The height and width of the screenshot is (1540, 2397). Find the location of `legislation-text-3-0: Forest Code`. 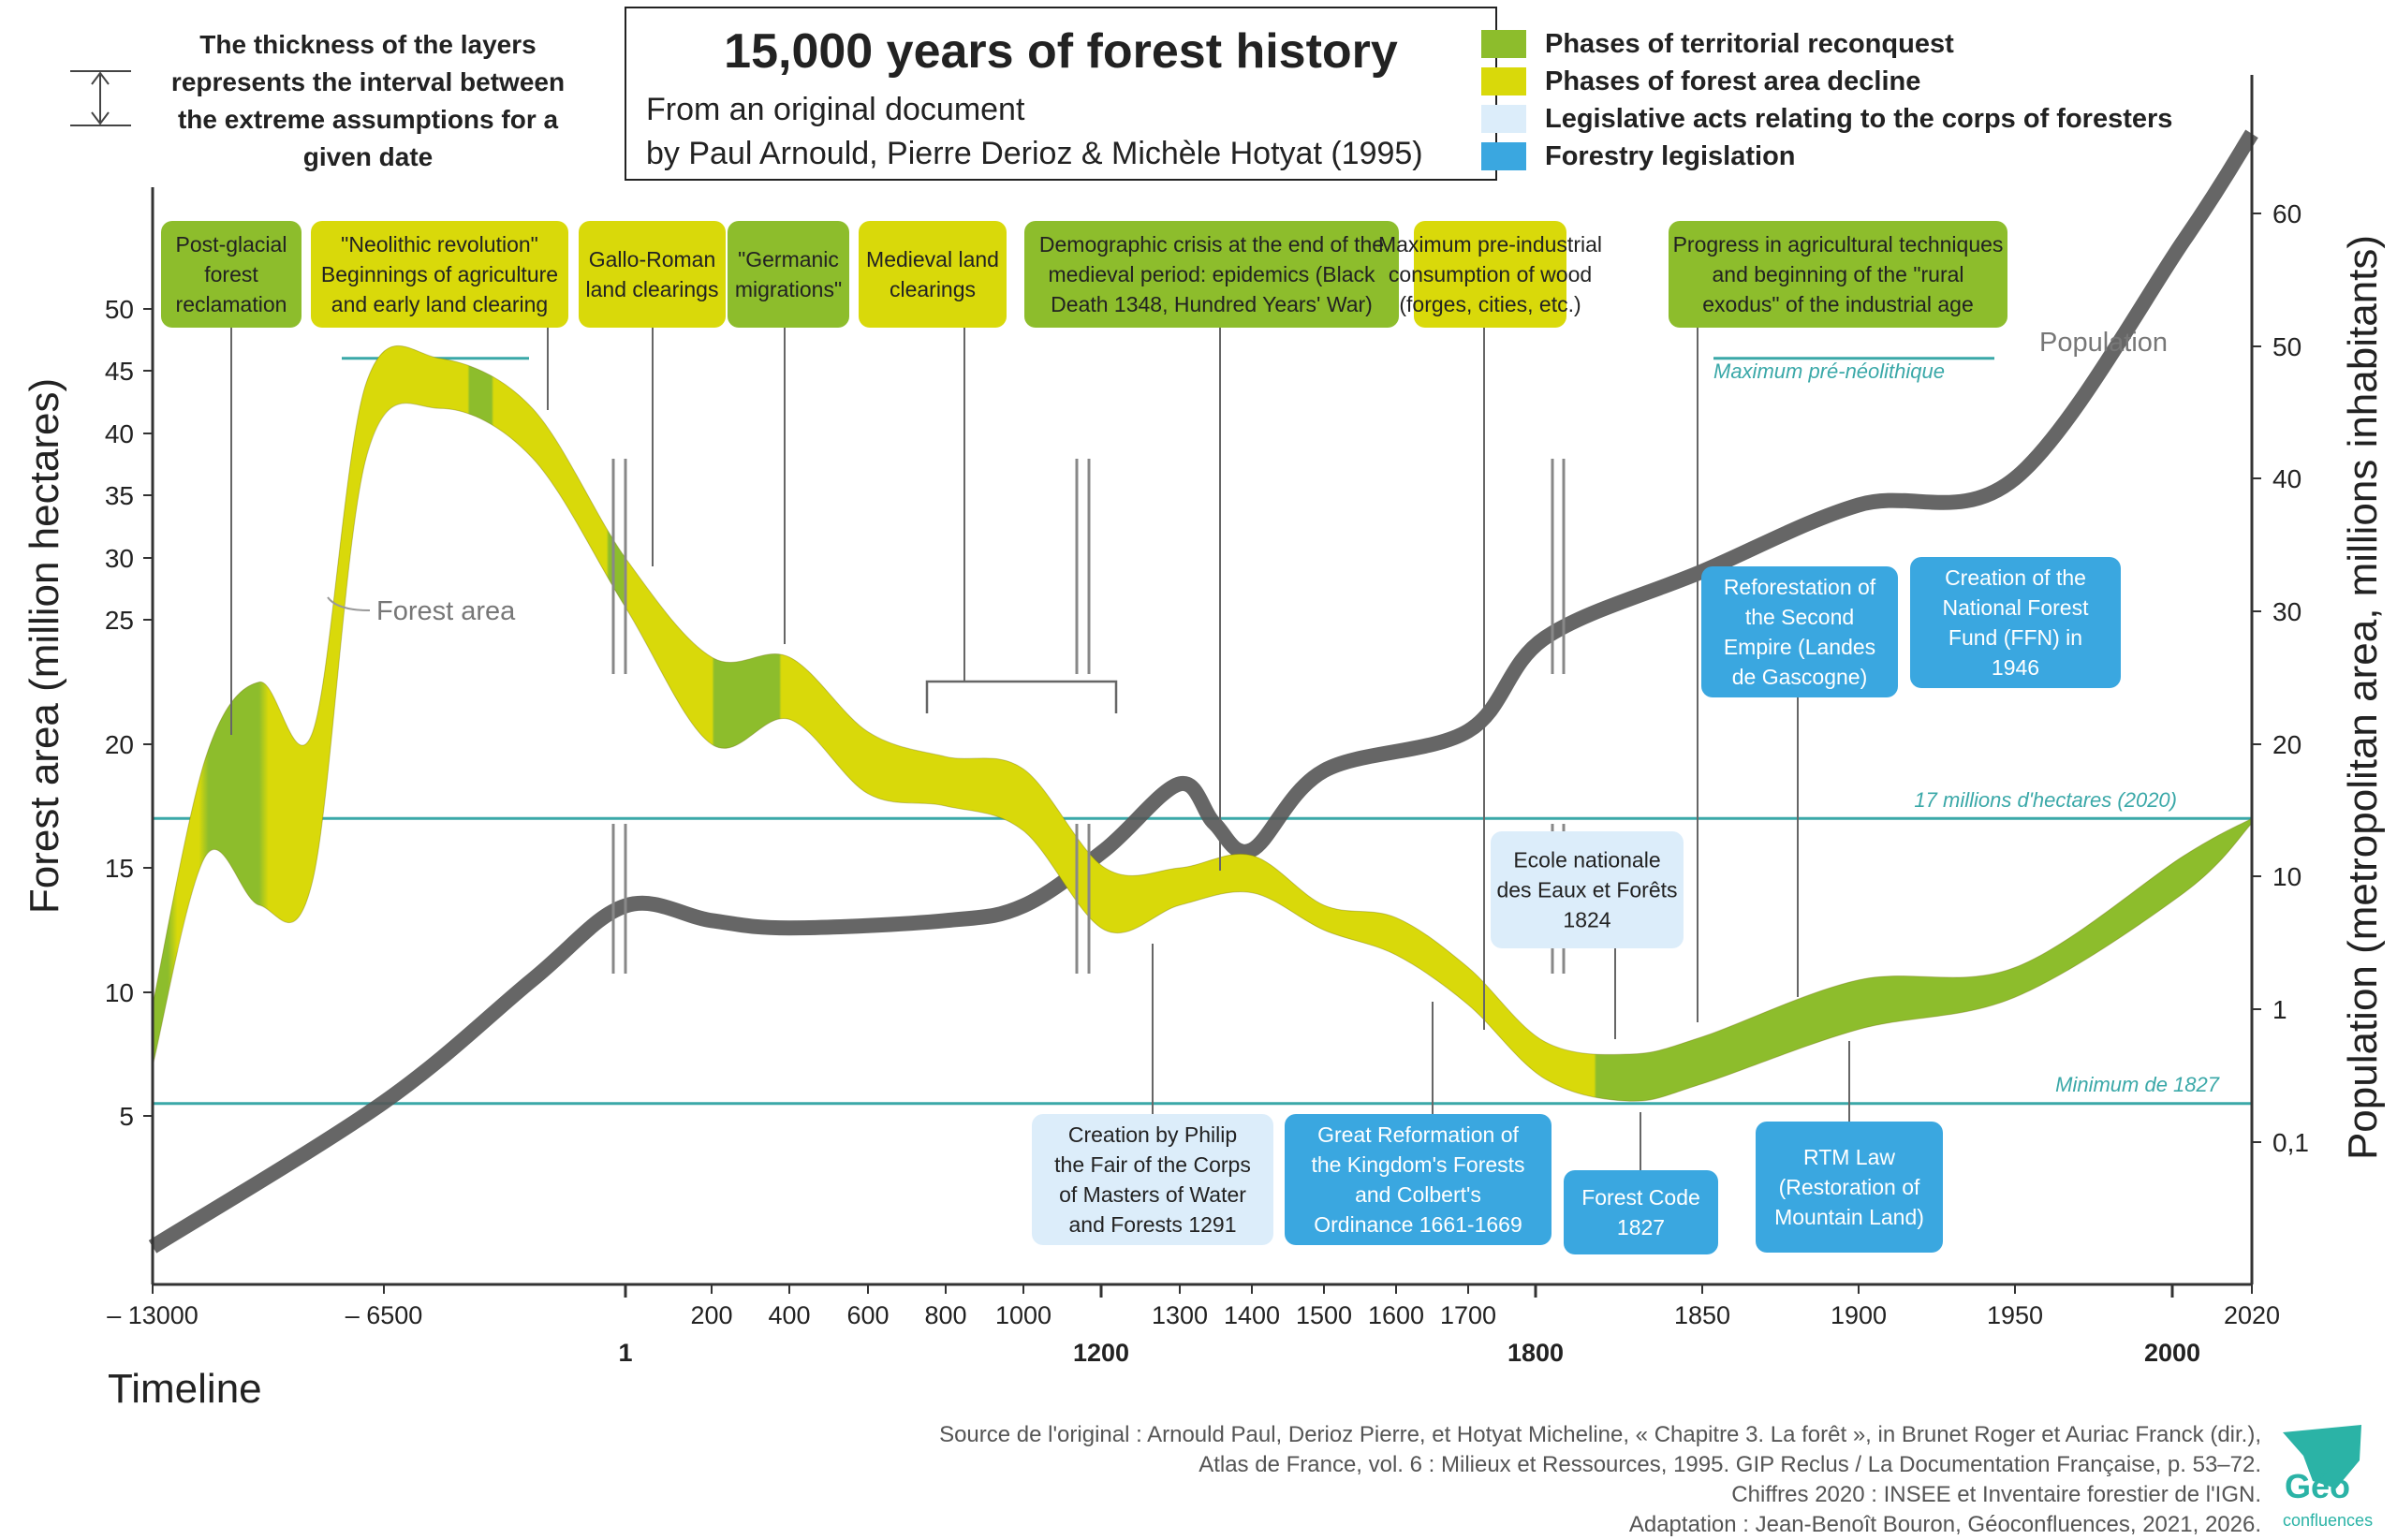

legislation-text-3-0: Forest Code is located at coordinates (1640, 1197).